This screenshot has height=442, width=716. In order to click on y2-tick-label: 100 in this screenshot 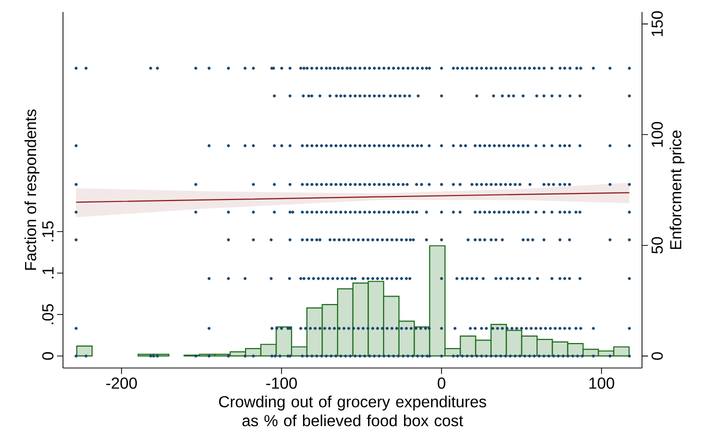, I will do `click(657, 134)`.